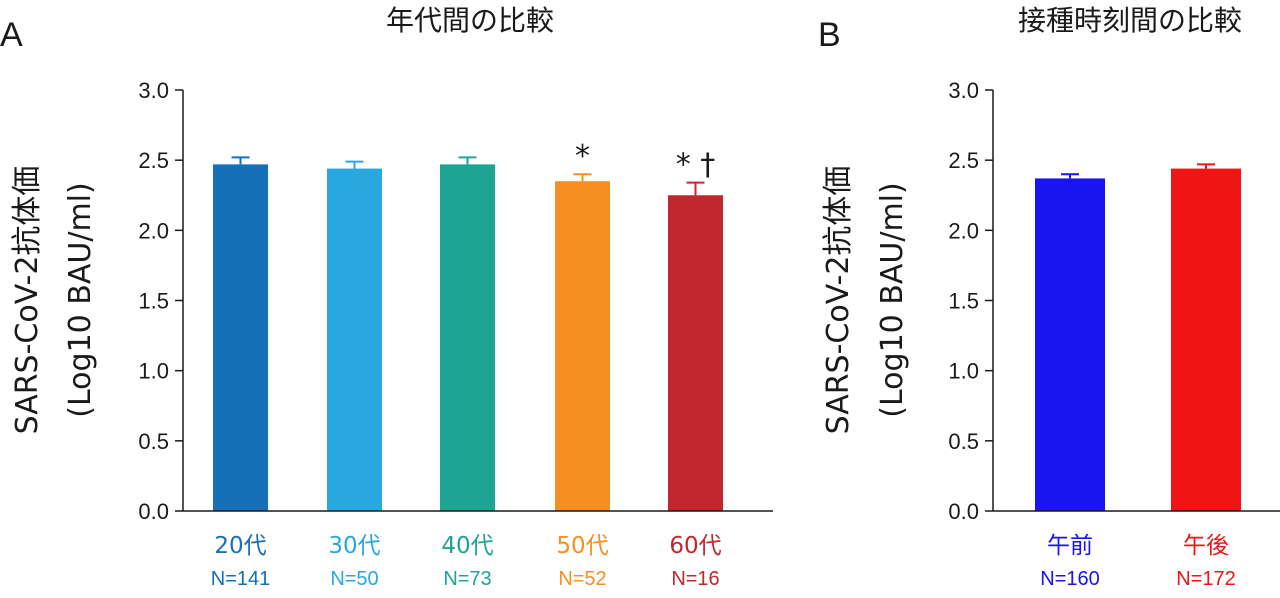 The height and width of the screenshot is (598, 1280). What do you see at coordinates (963, 230) in the screenshot?
I see `panel-b-y-tick-label: 2.0` at bounding box center [963, 230].